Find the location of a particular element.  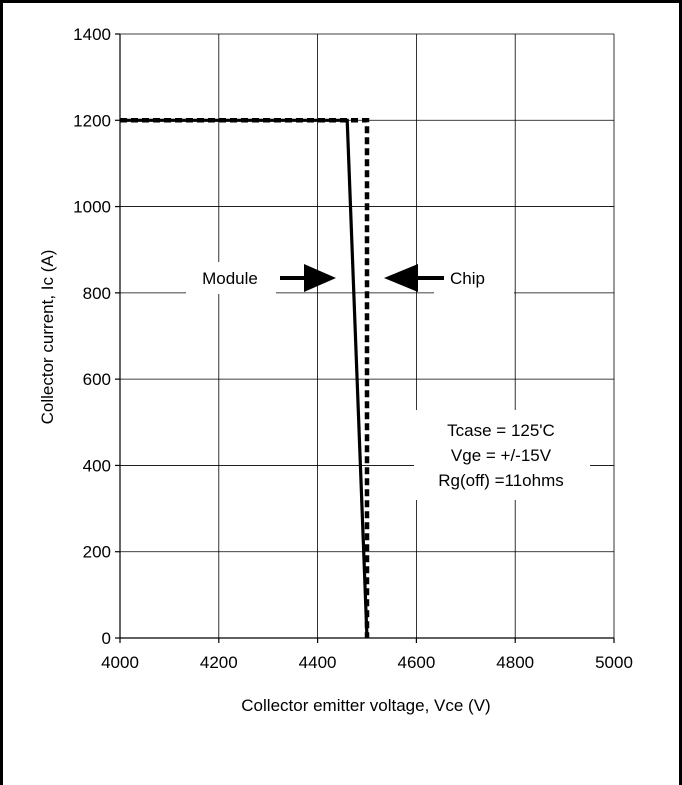

x-axis-label: Collector emitter voltage, Vce (V) is located at coordinates (365, 705).